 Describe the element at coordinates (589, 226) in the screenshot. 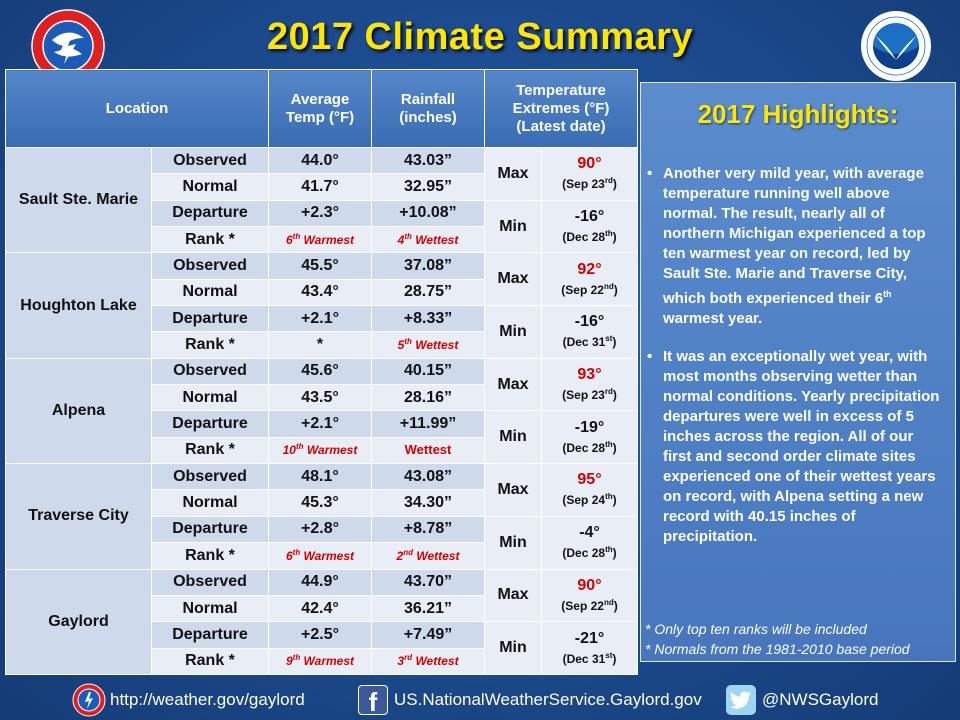

I see `min-extreme: -16° (Dec 28th)` at that location.